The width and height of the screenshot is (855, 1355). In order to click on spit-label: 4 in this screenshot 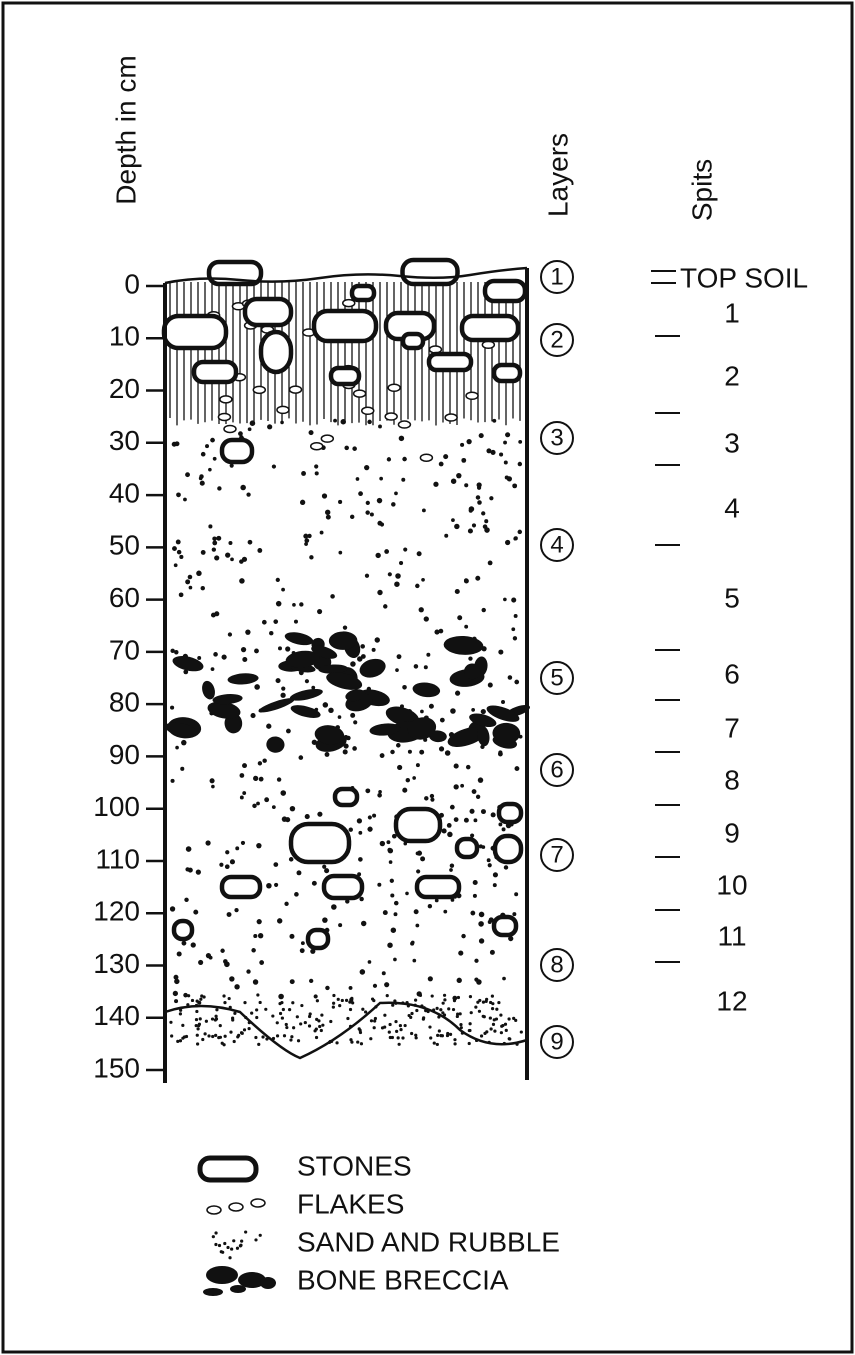, I will do `click(732, 507)`.